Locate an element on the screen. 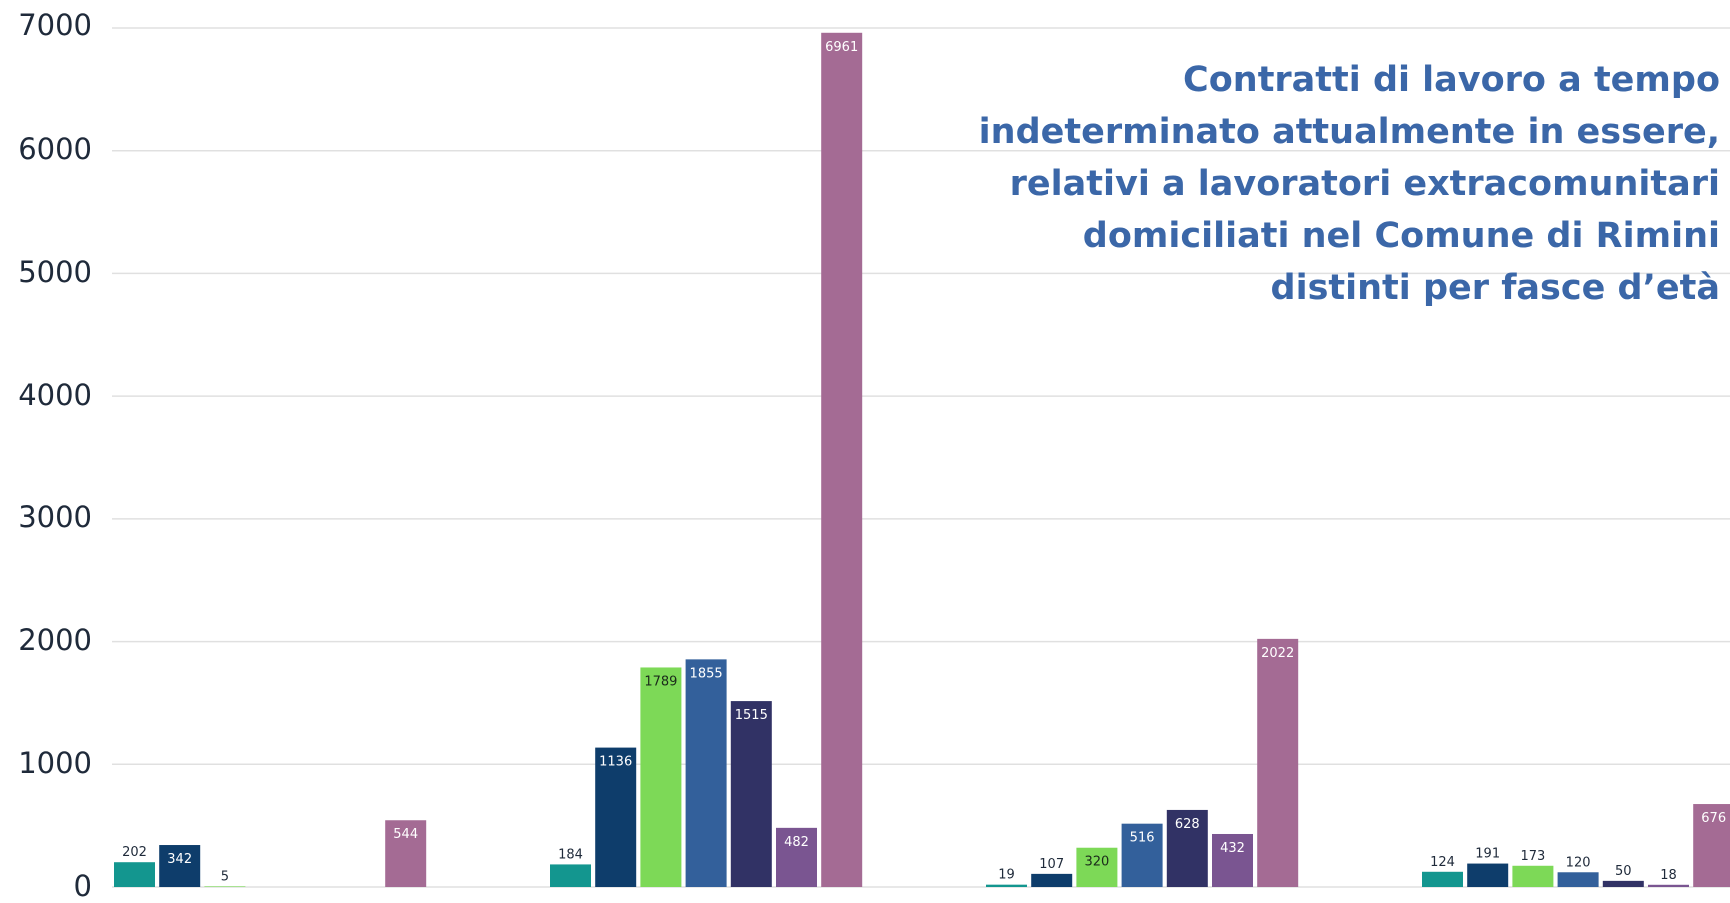 Image resolution: width=1730 pixels, height=903 pixels. data-label-group3-series3: 320 is located at coordinates (1096, 862).